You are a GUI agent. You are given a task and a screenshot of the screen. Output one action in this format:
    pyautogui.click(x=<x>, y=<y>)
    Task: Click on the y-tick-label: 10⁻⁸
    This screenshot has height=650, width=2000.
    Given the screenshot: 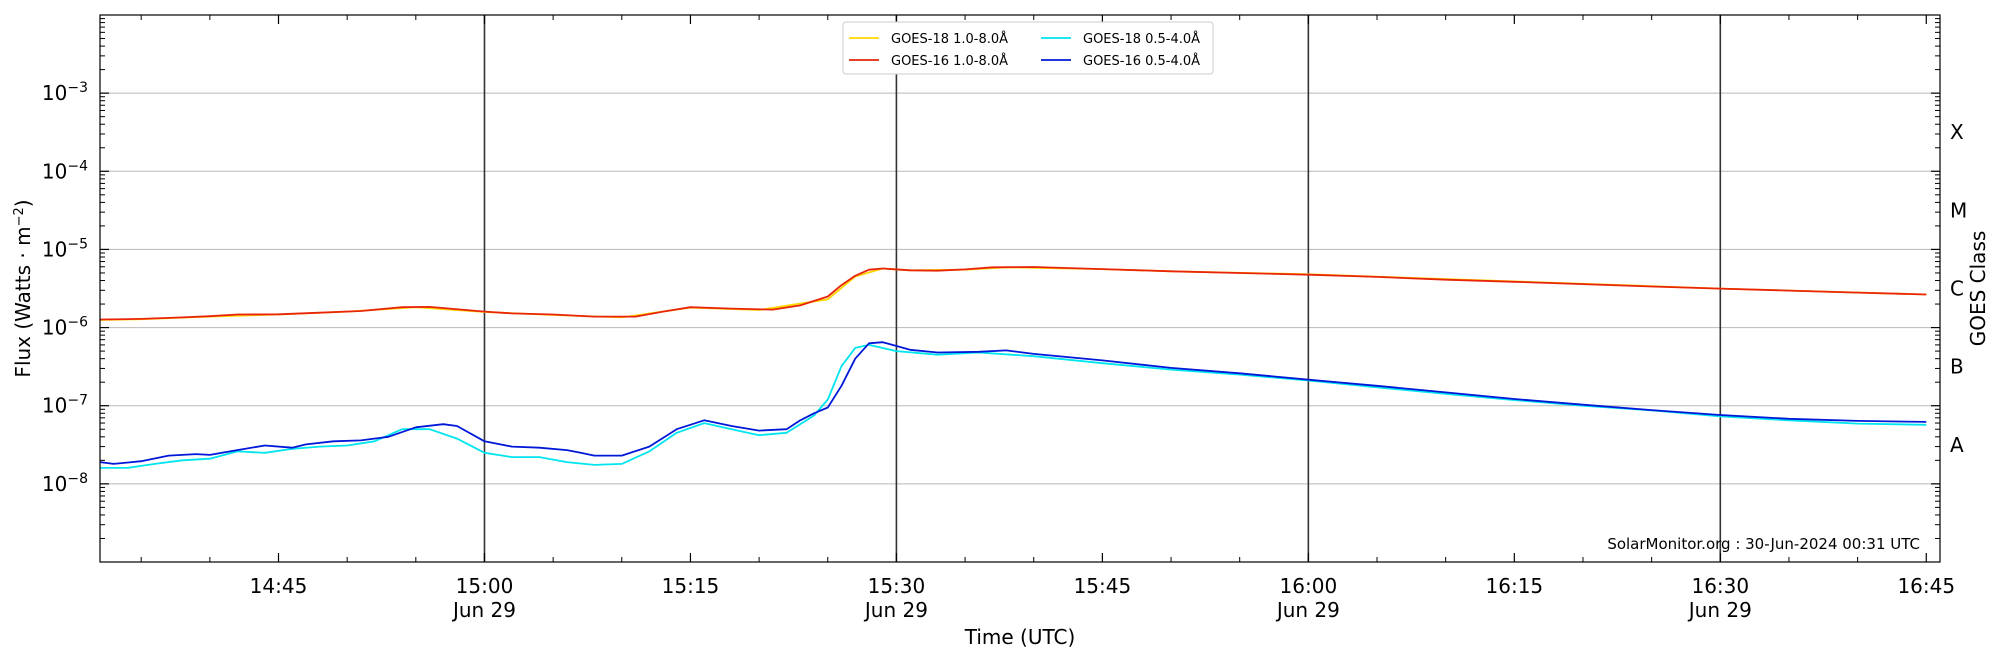 What is the action you would take?
    pyautogui.click(x=65, y=483)
    